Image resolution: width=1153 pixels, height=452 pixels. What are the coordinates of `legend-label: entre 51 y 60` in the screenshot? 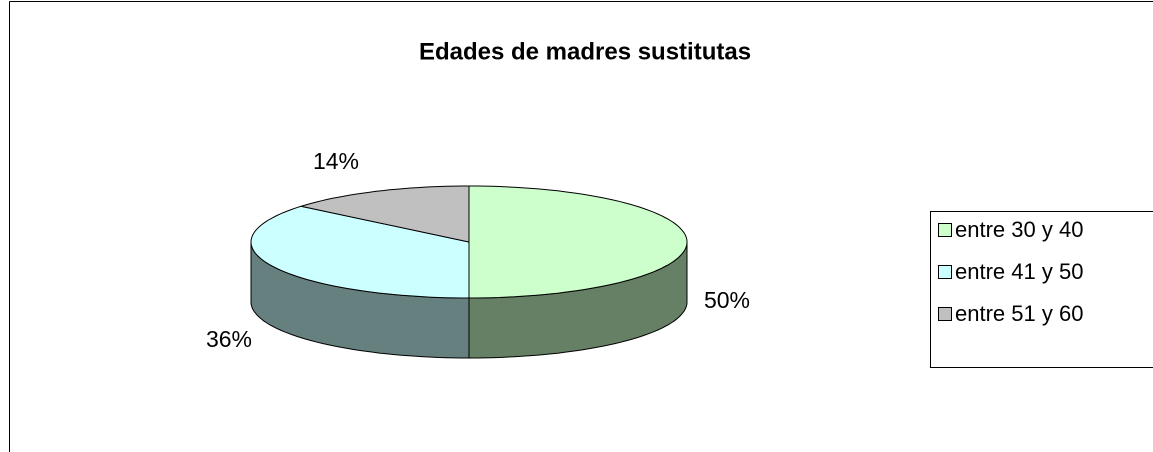 It's located at (1019, 313).